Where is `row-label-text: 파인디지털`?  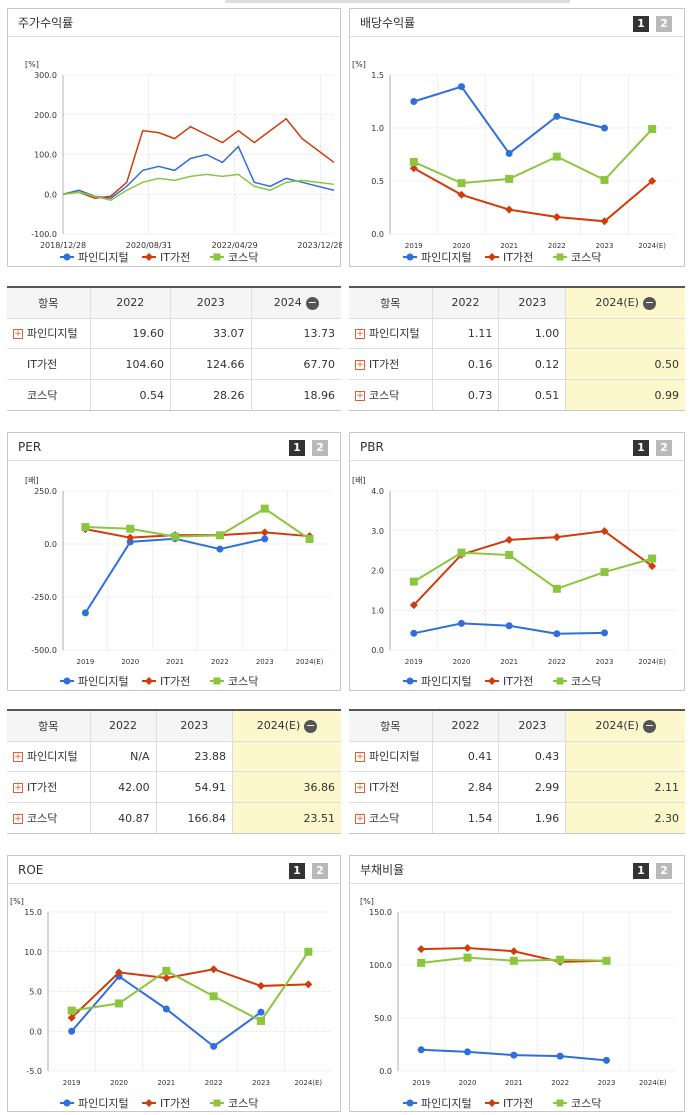
row-label-text: 파인디지털 is located at coordinates (394, 334).